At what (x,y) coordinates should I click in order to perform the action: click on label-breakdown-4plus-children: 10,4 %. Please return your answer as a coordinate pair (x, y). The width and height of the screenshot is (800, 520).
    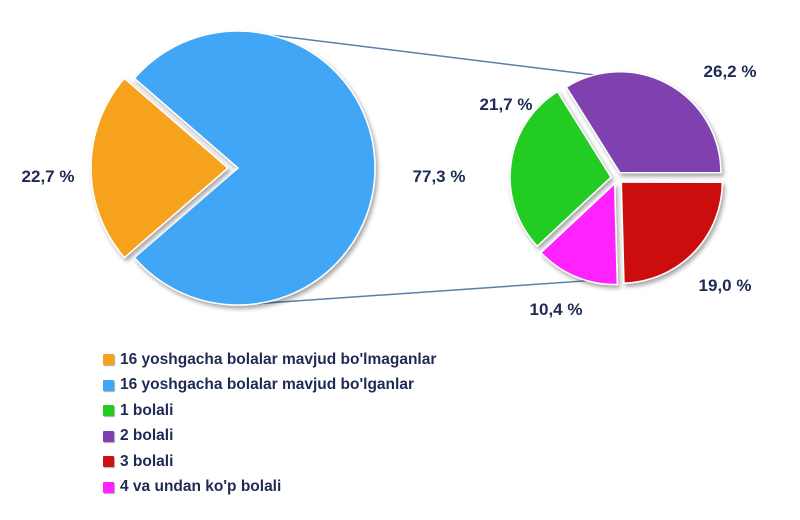
    Looking at the image, I should click on (556, 309).